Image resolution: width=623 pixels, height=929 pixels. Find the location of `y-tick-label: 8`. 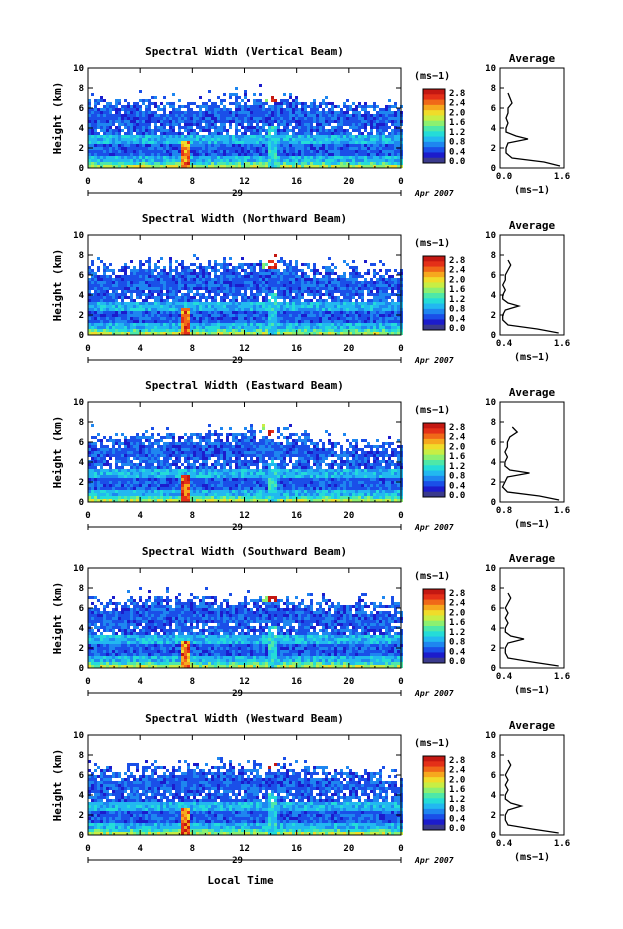

y-tick-label: 8 is located at coordinates (81, 256).